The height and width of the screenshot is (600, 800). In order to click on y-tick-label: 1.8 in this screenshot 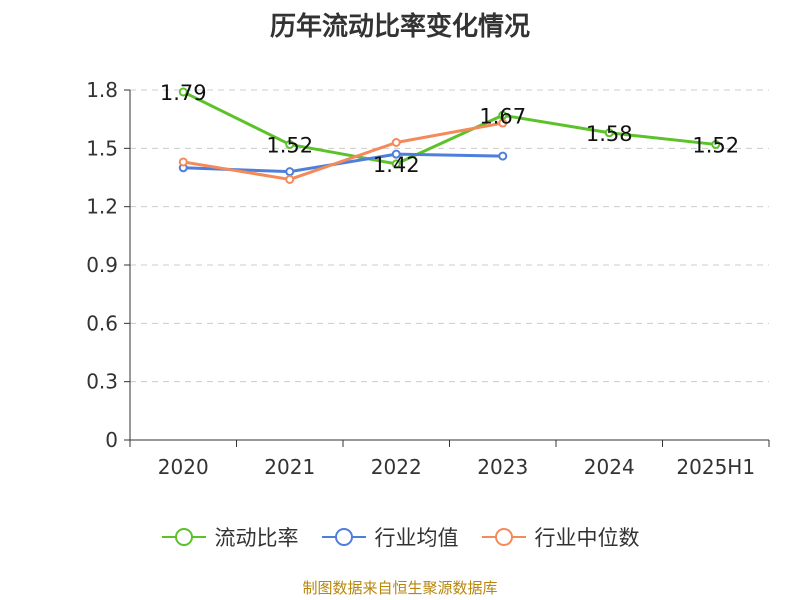, I will do `click(102, 90)`.